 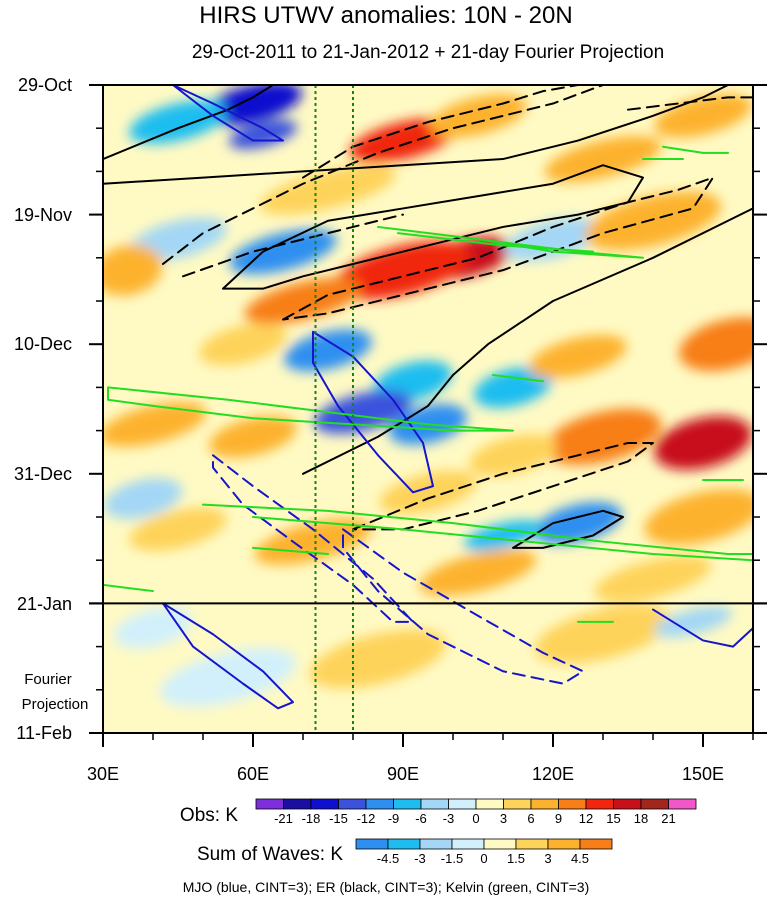 What do you see at coordinates (641, 818) in the screenshot?
I see `colorbar-tick-label: 18` at bounding box center [641, 818].